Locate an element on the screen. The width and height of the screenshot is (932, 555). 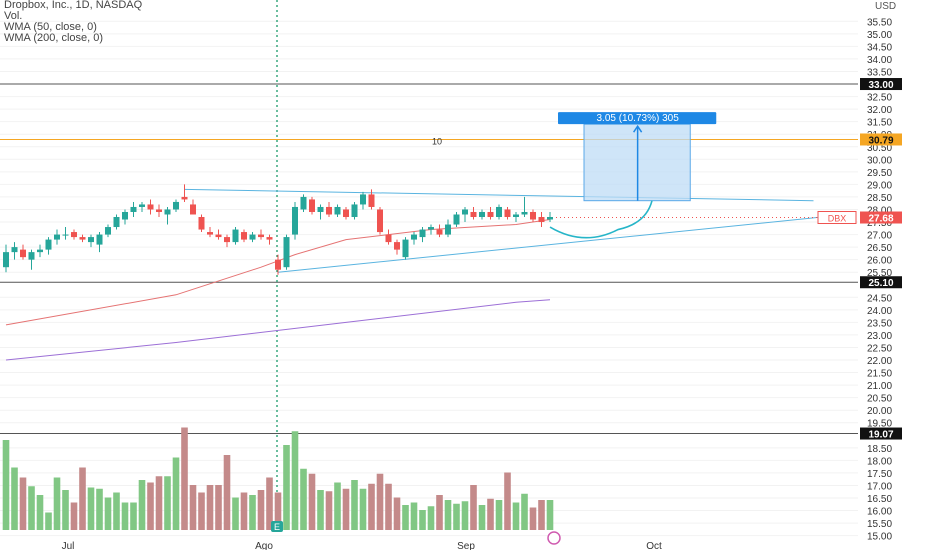
wma50-line is located at coordinates (278, 272).